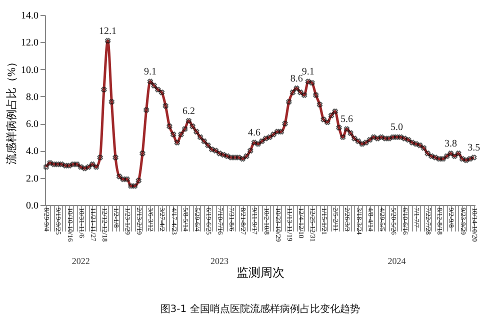 This screenshot has width=500, height=325. I want to click on data-label: 4.6, so click(254, 133).